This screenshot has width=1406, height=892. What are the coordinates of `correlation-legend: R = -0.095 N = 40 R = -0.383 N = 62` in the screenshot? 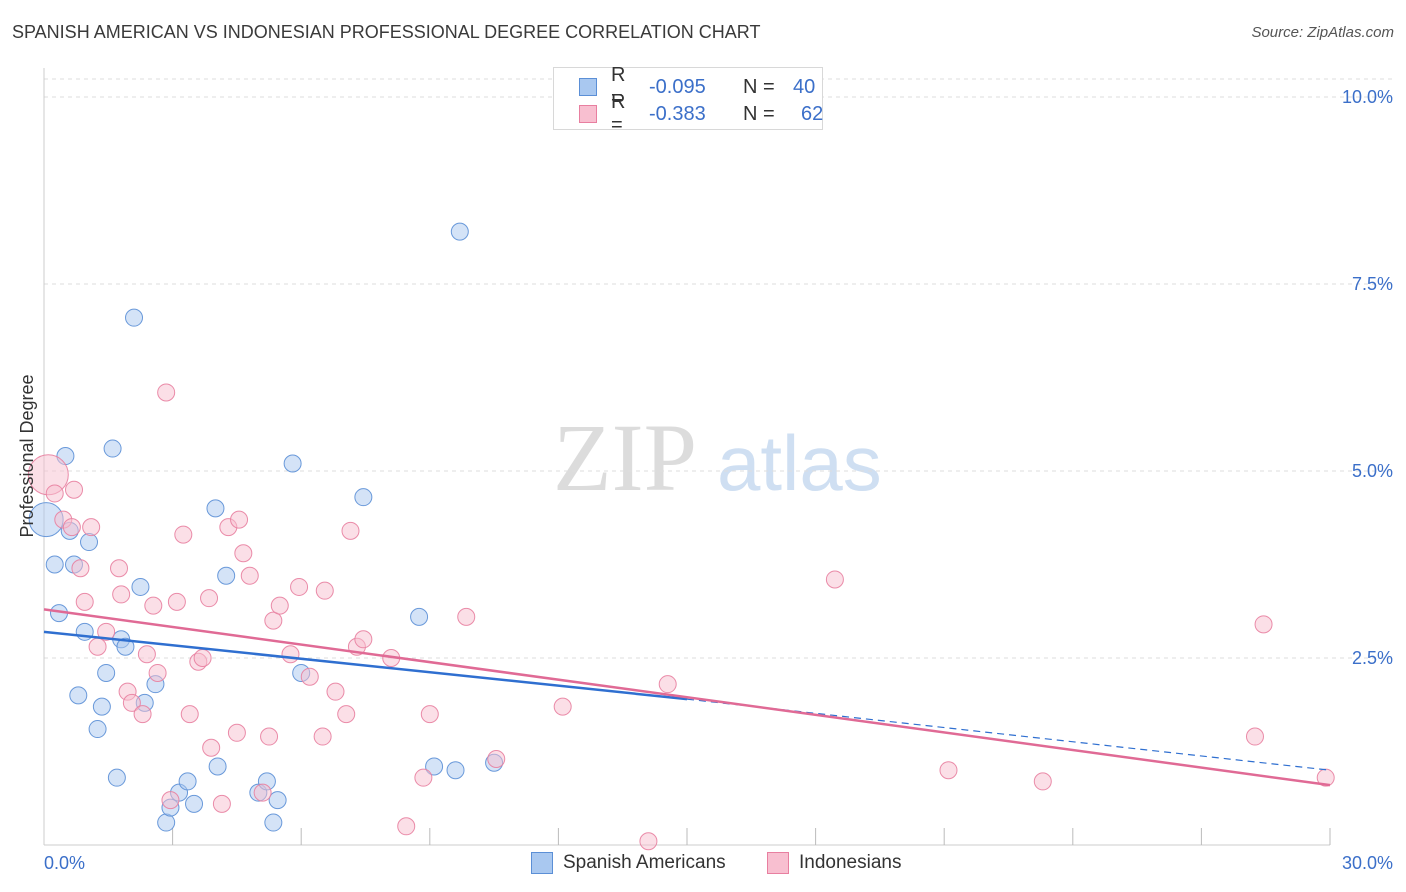 It's located at (688, 100).